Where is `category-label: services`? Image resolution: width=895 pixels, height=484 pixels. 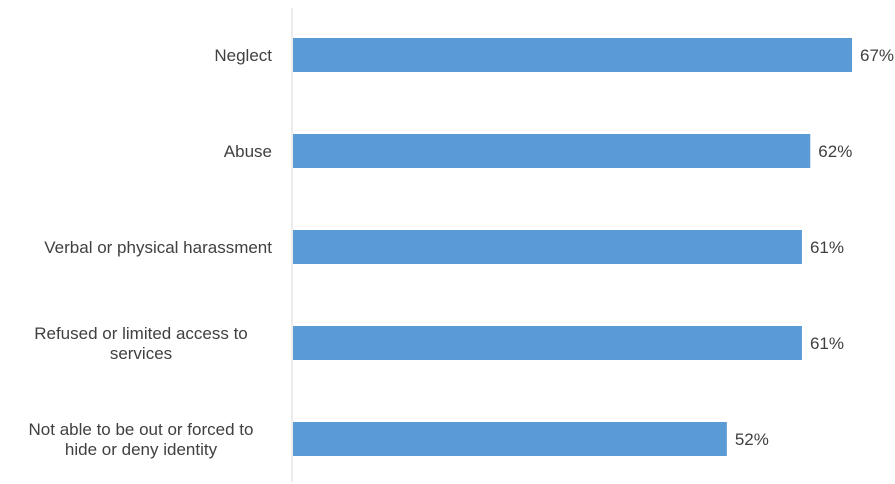
category-label: services is located at coordinates (141, 353).